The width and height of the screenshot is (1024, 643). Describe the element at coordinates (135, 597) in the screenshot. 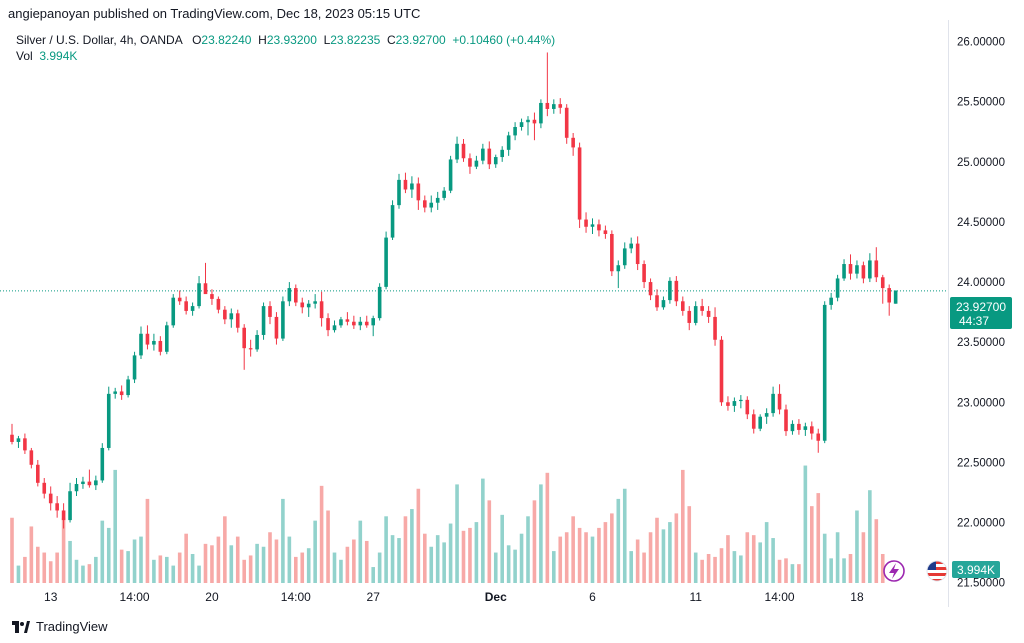

I see `time-tick-label: 14:00` at that location.